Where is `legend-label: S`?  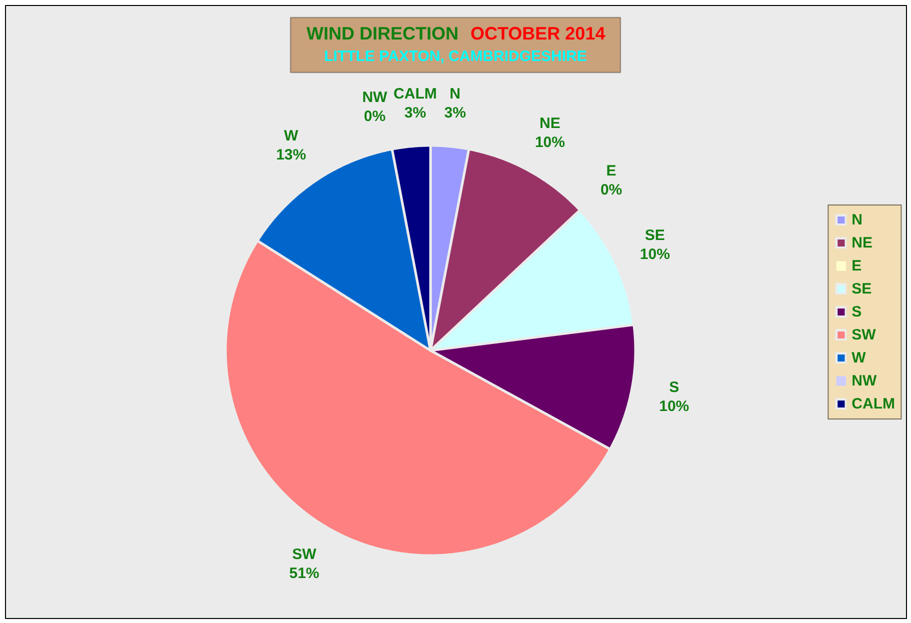
legend-label: S is located at coordinates (857, 311).